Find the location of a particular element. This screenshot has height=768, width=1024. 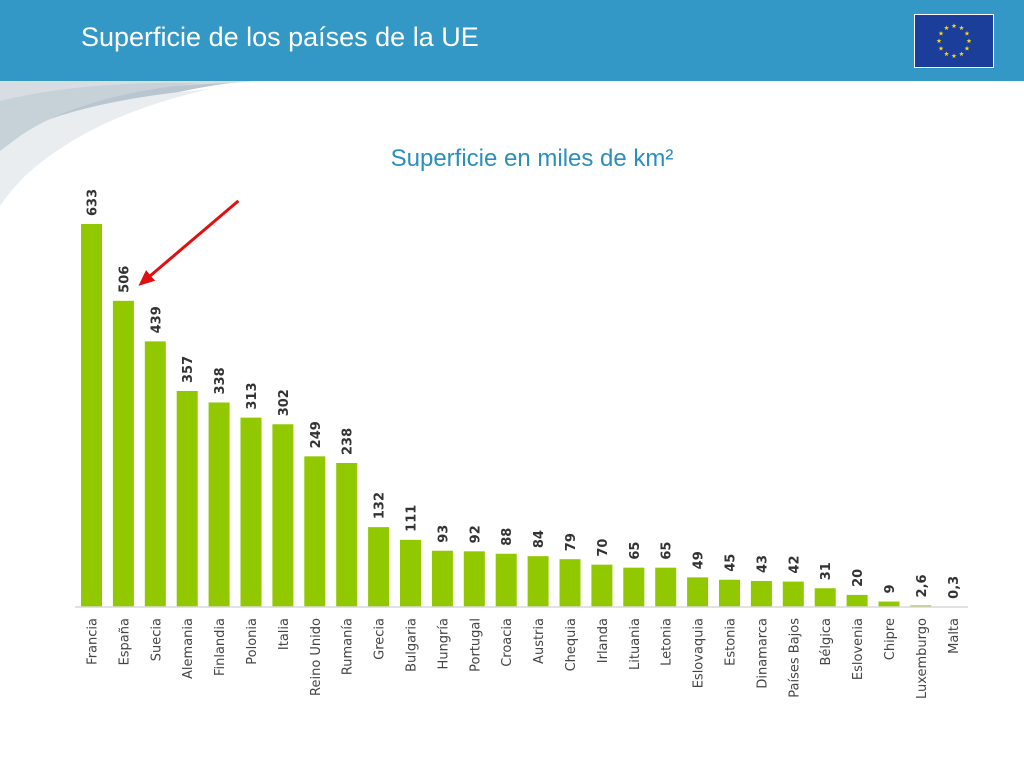

category-label: España is located at coordinates (124, 641).